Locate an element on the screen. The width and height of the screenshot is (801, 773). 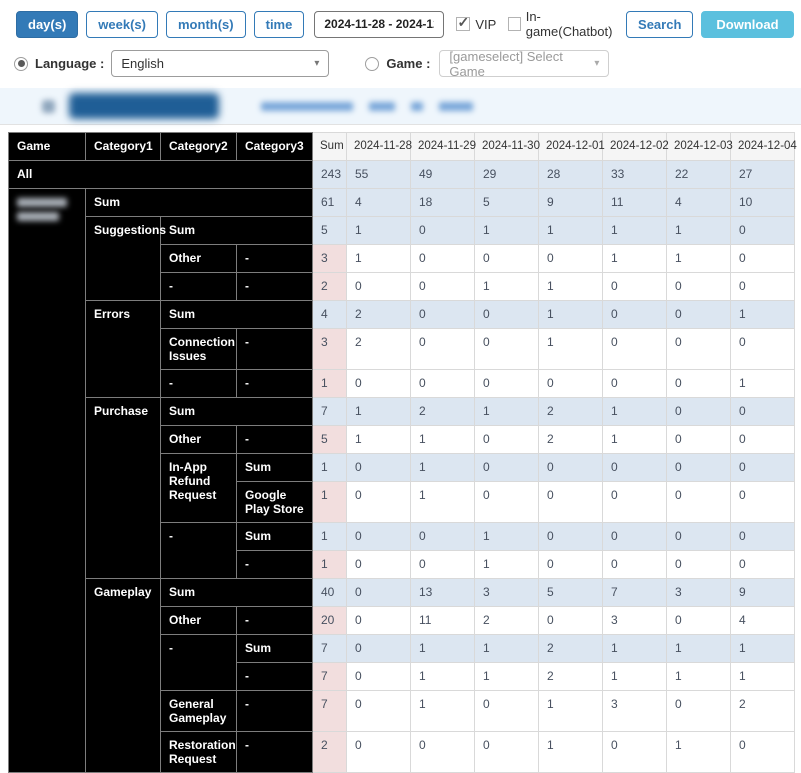
value-cell: 28 is located at coordinates (570, 174).